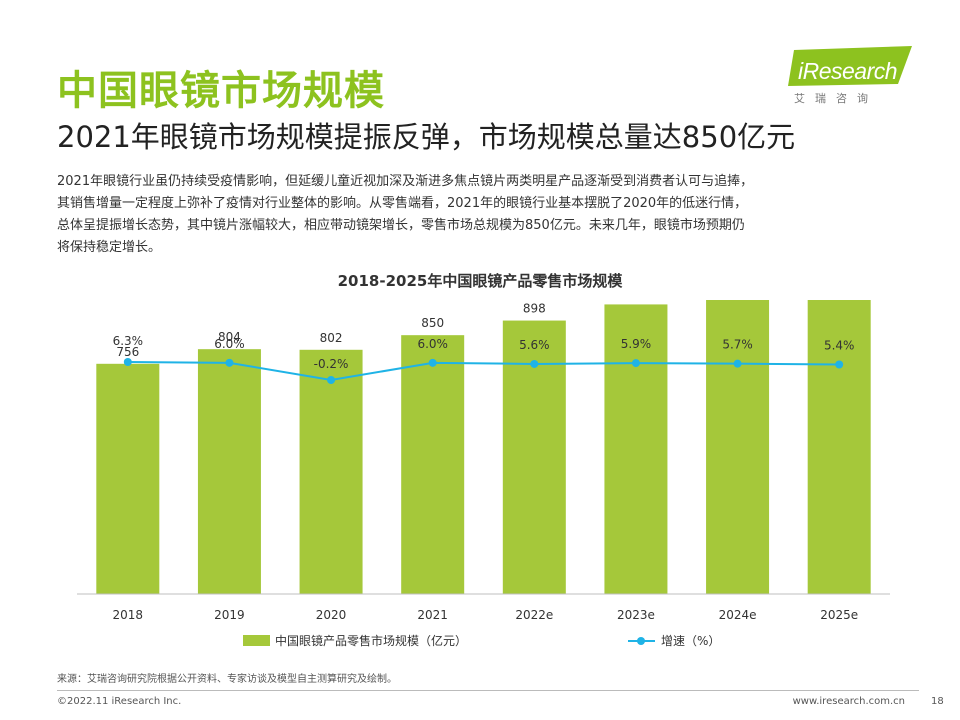 This screenshot has height=720, width=960. What do you see at coordinates (371, 640) in the screenshot?
I see `legend-label-bars: 中国眼镜产品零售市场规模（亿元）` at bounding box center [371, 640].